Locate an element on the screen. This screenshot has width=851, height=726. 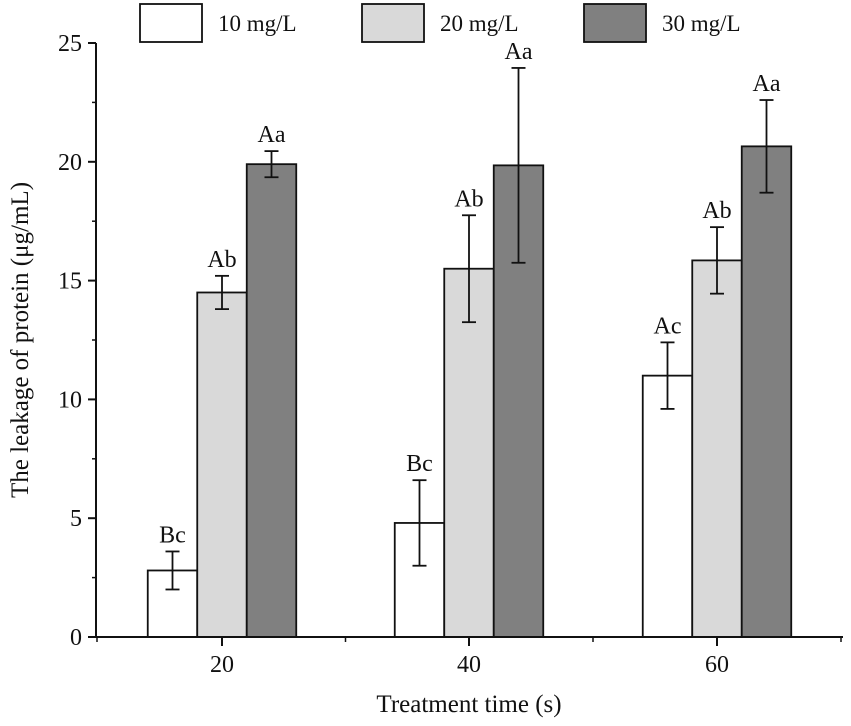
y-tick-label: 15 is located at coordinates (70, 282).